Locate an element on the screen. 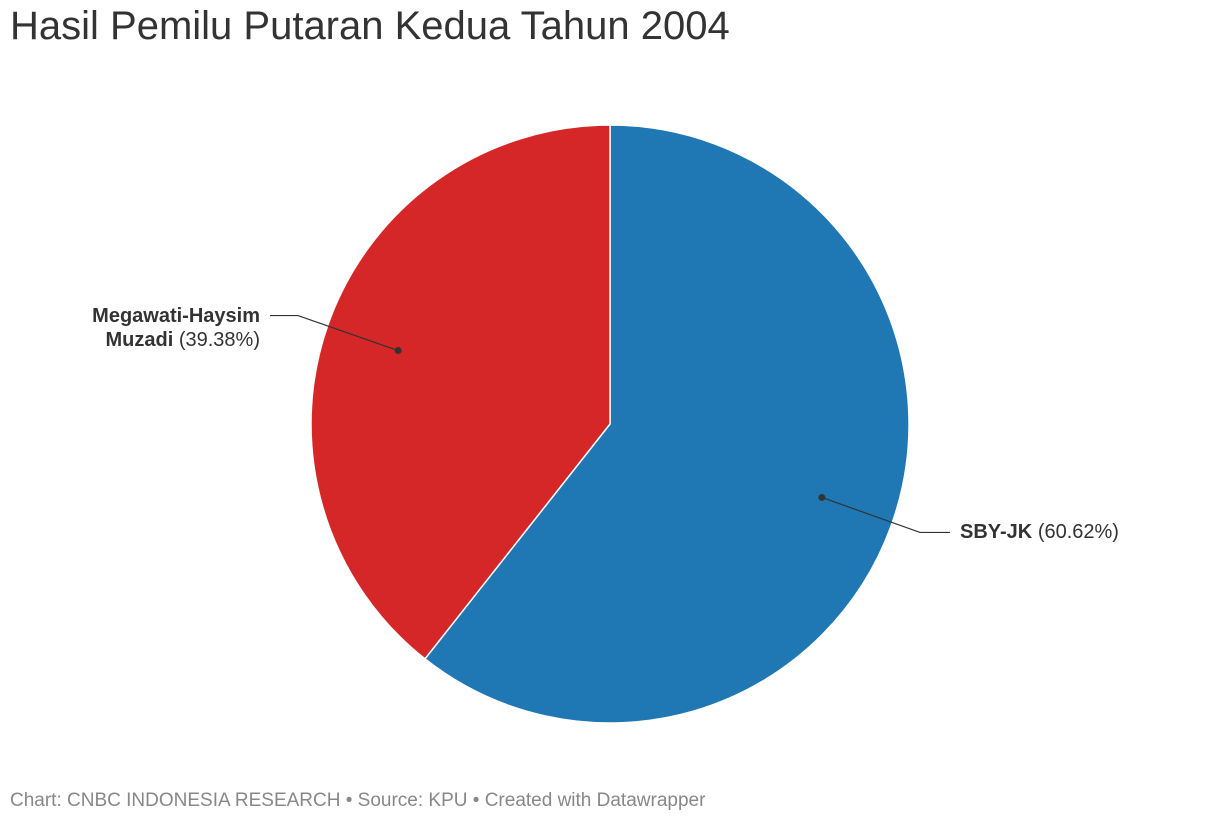 Image resolution: width=1220 pixels, height=826 pixels. chart-title: Hasil Pemilu Putaran Kedua Tahun 2004 is located at coordinates (370, 26).